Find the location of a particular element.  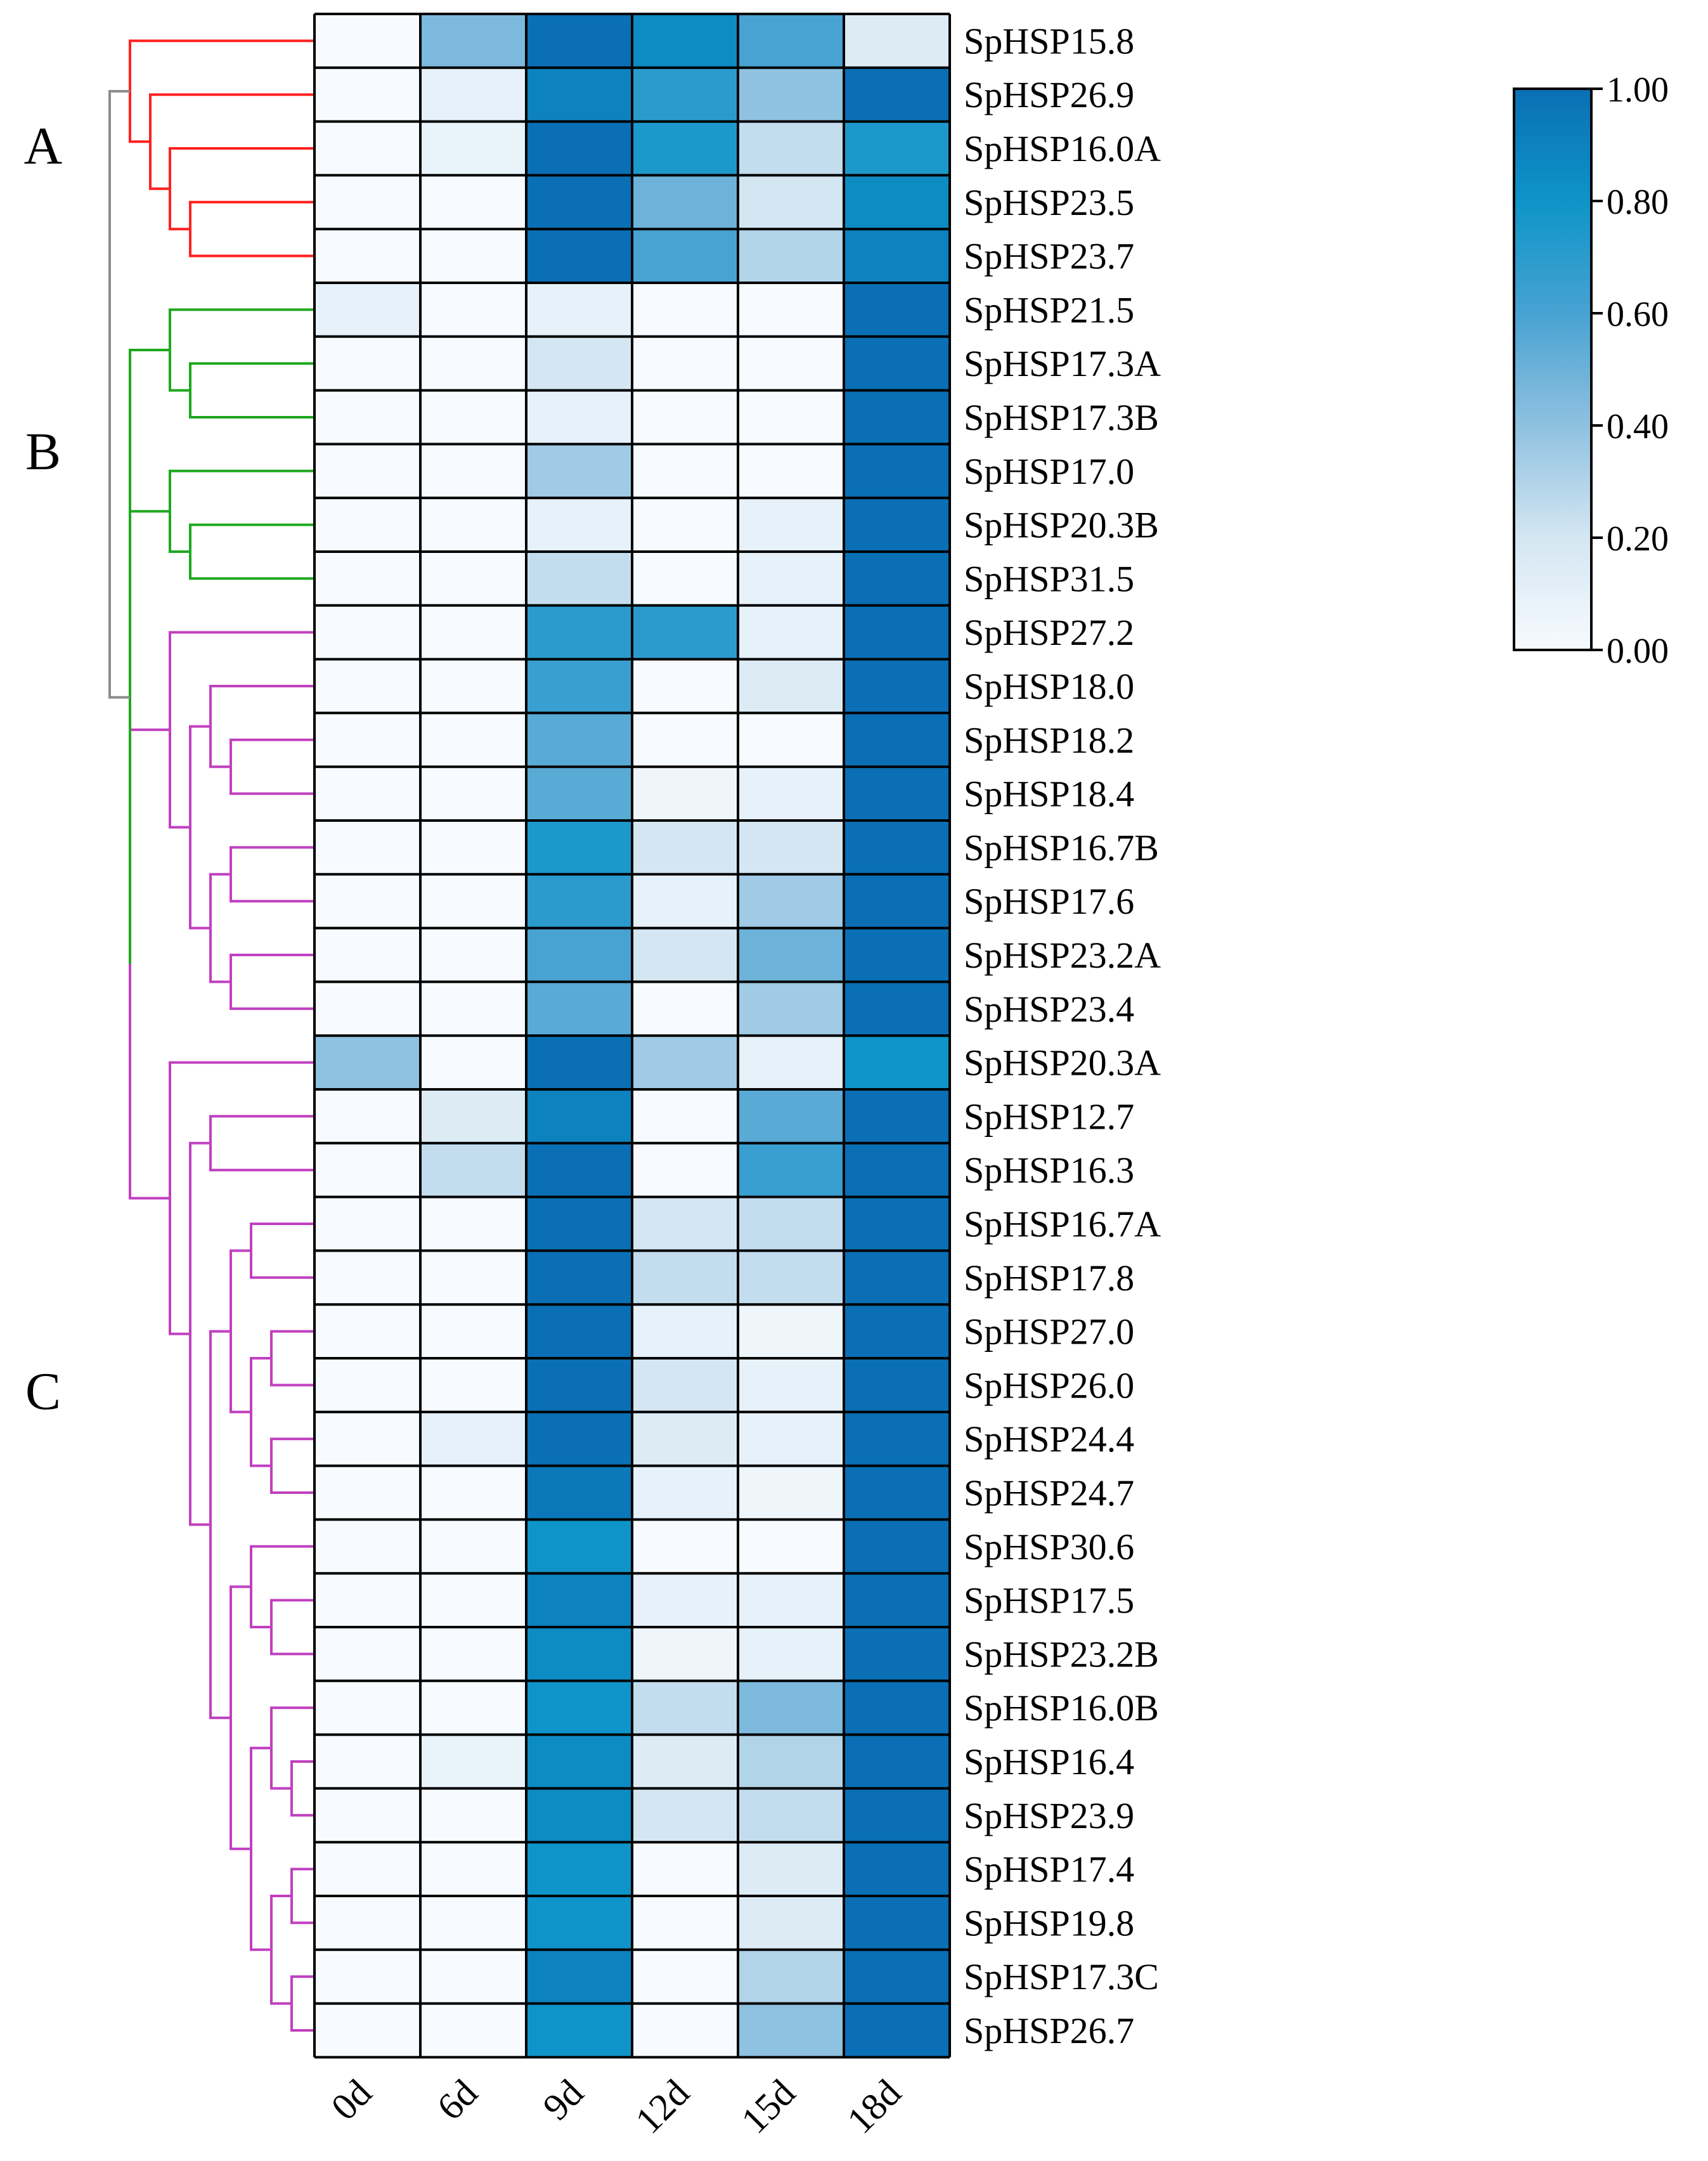

dendrogram is located at coordinates (211, 1035).